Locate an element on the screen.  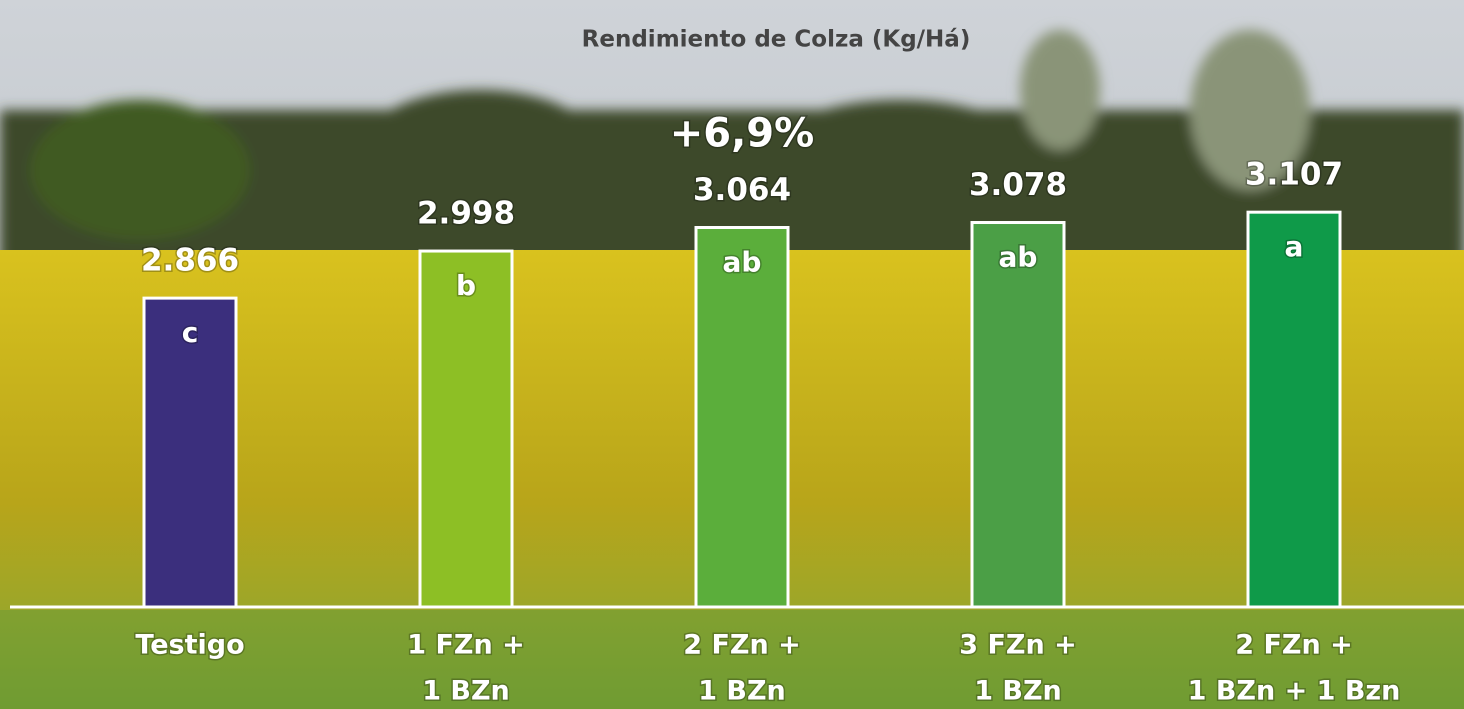
chart-title: Rendimiento de Colza (Kg/Há) is located at coordinates (776, 40).